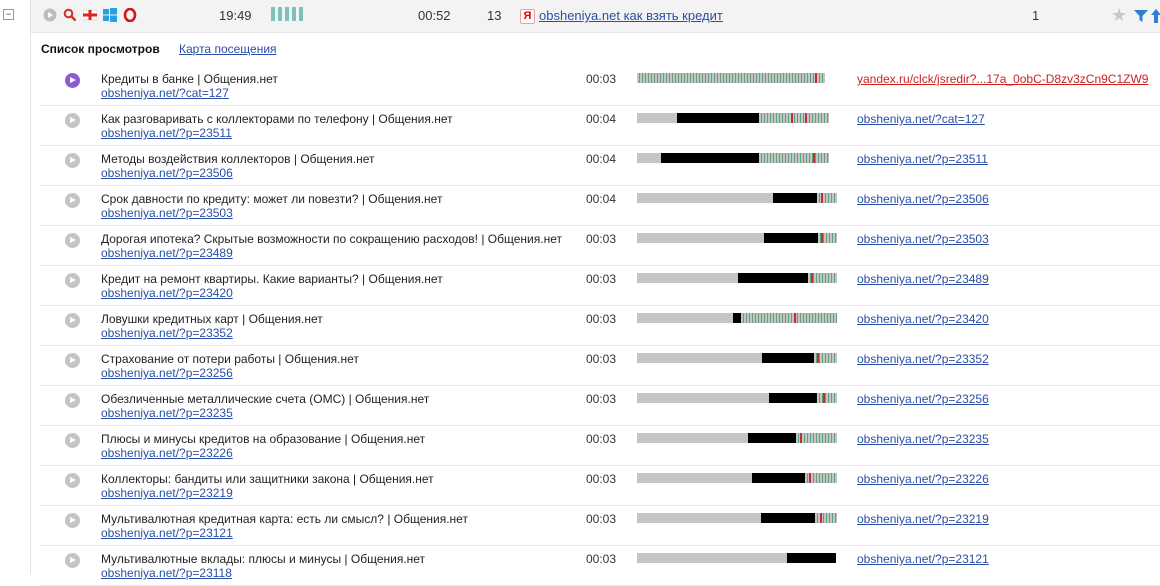 The height and width of the screenshot is (586, 1160). What do you see at coordinates (167, 453) in the screenshot?
I see `page-url-link: obsheniya.net/?p=23226` at bounding box center [167, 453].